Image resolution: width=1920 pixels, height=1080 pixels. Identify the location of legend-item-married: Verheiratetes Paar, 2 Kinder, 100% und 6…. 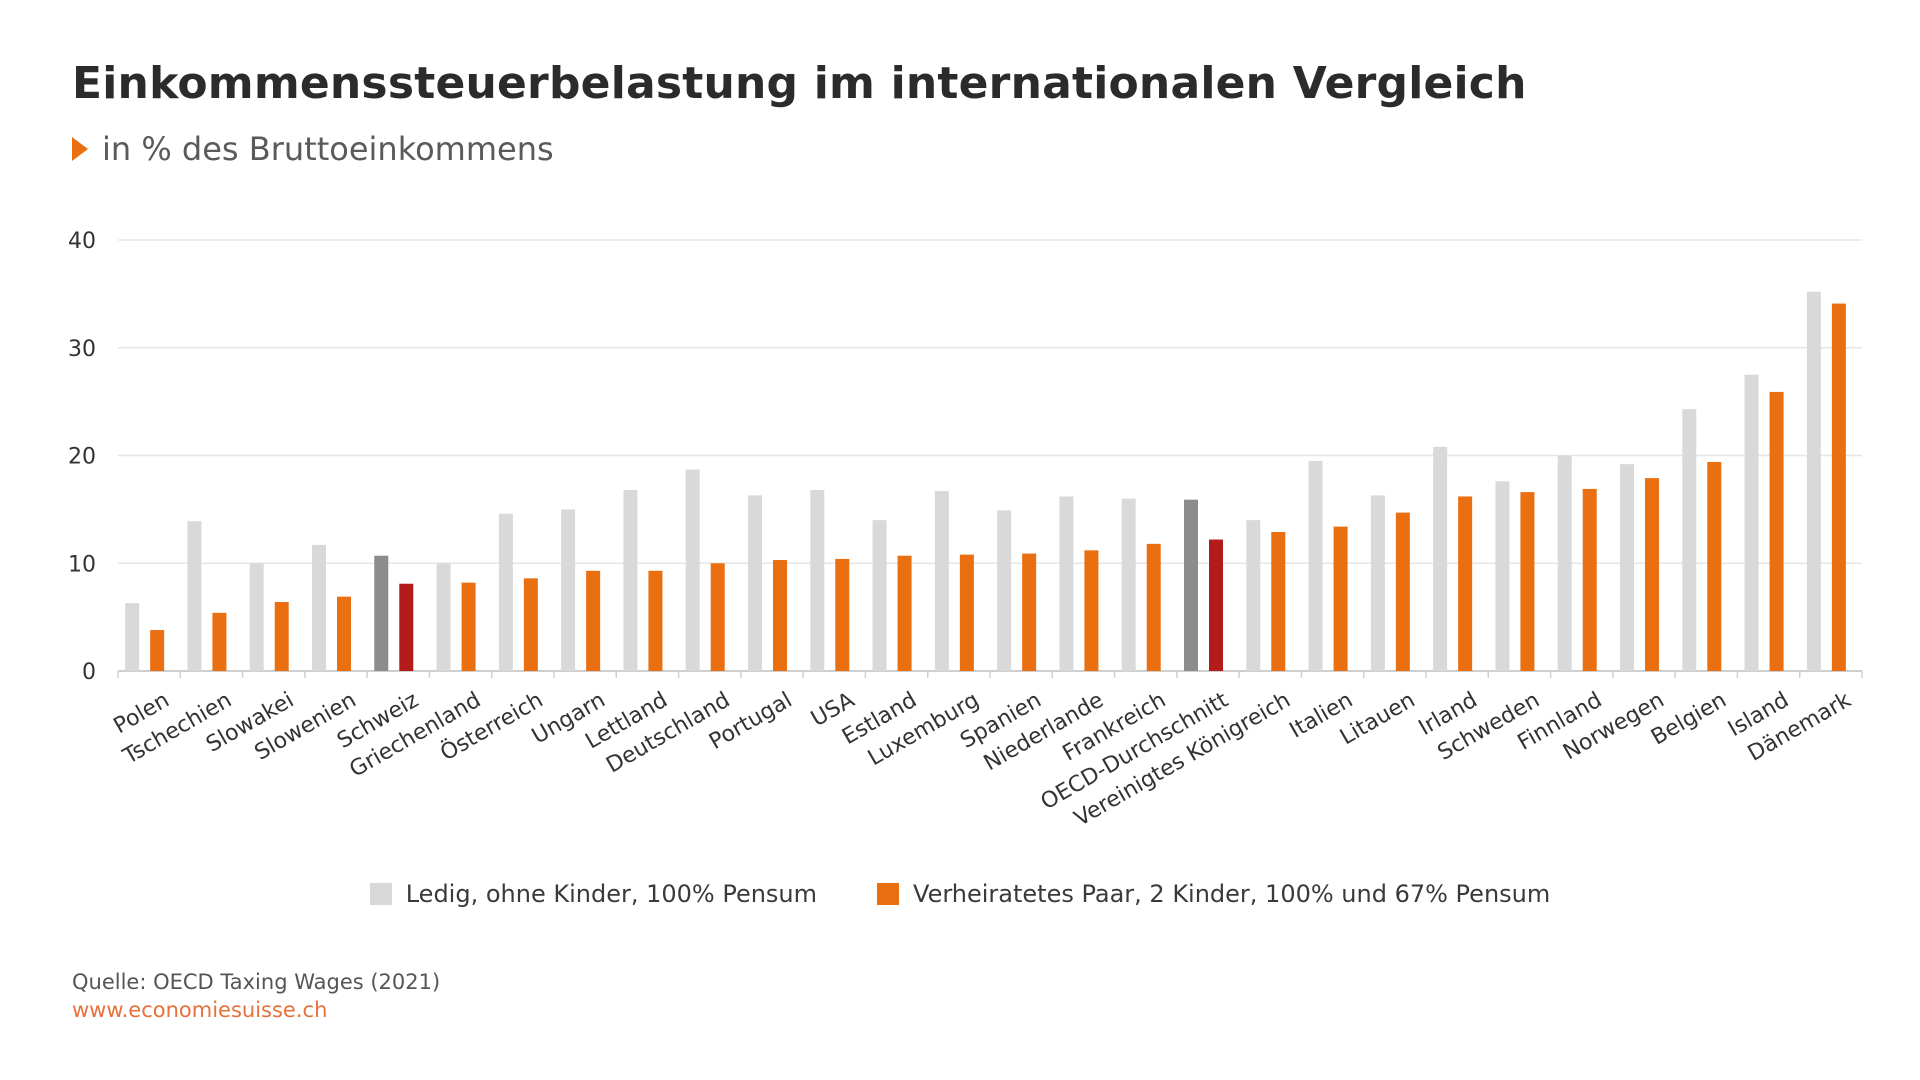
(1213, 894).